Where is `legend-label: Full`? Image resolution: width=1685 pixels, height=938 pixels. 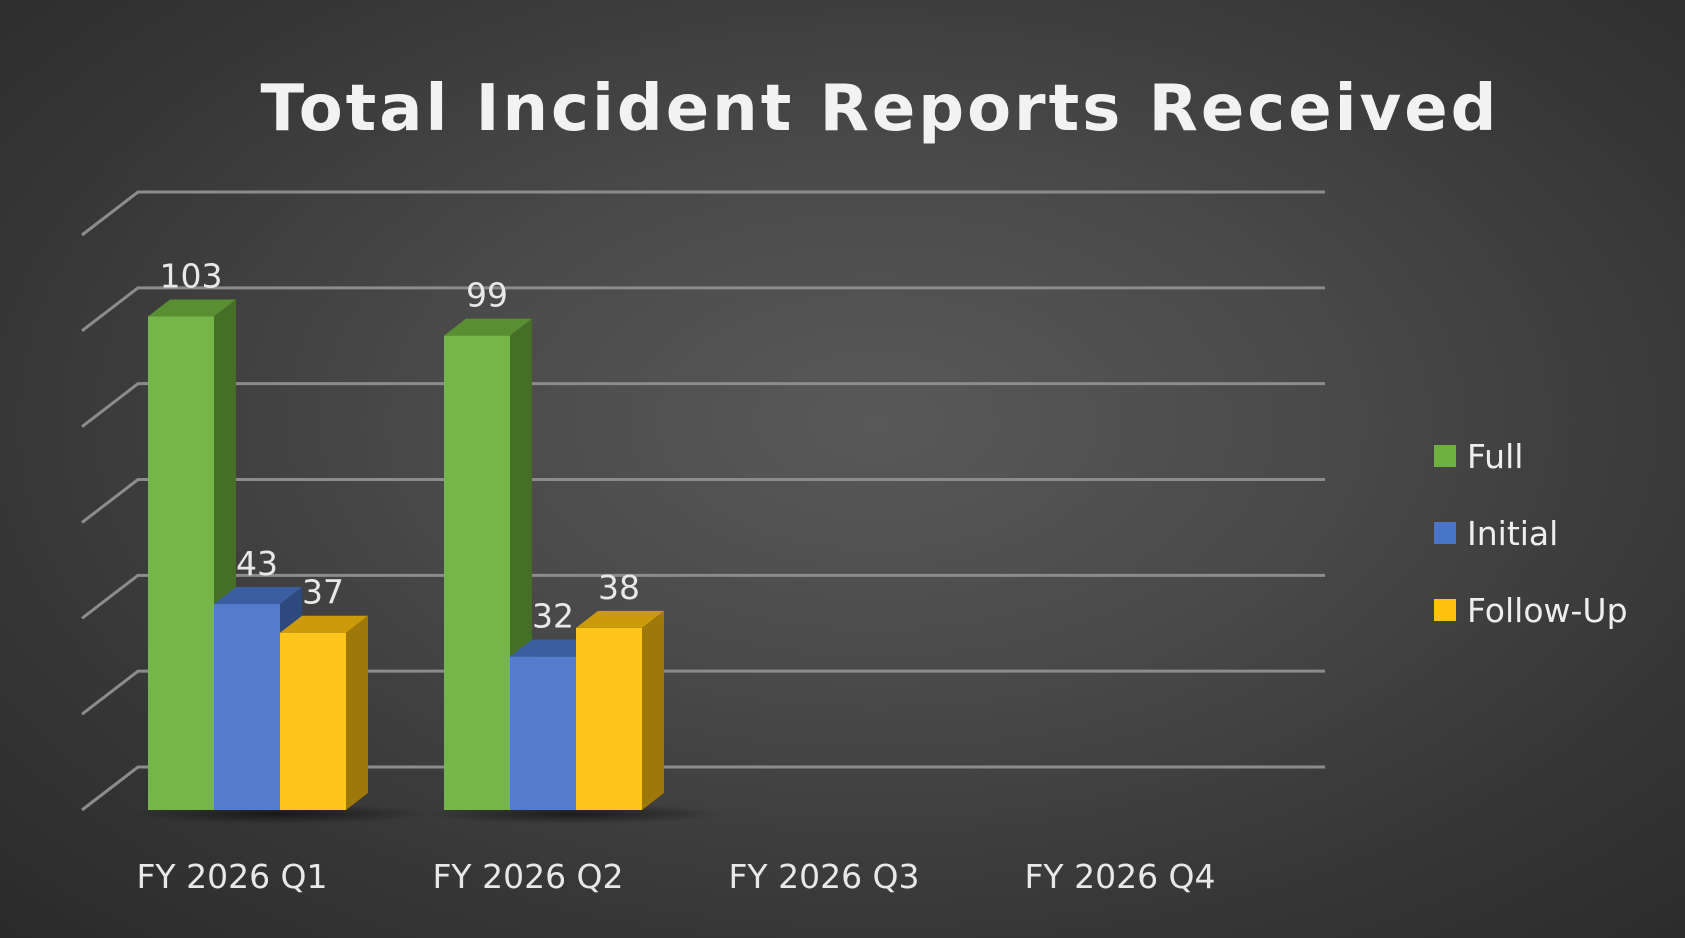 legend-label: Full is located at coordinates (1495, 456).